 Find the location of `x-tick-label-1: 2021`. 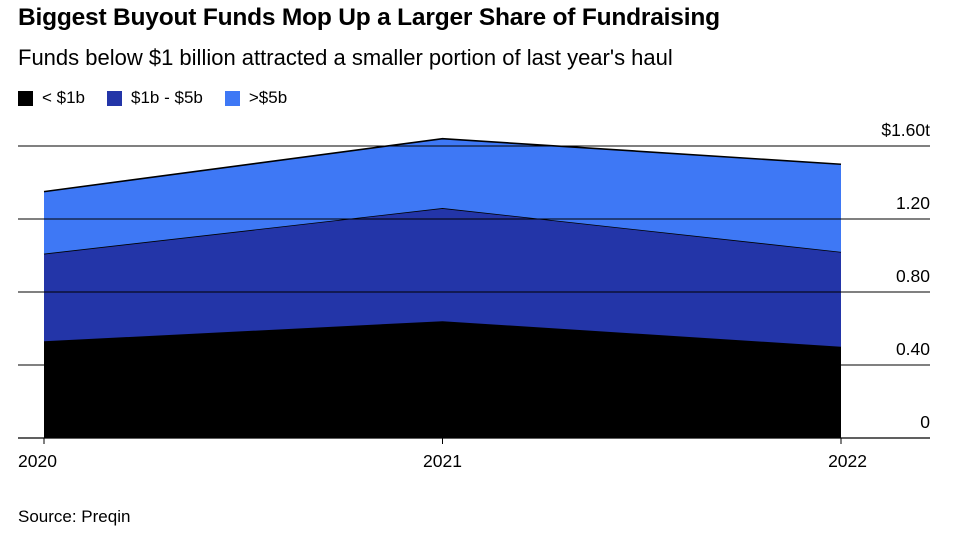

x-tick-label-1: 2021 is located at coordinates (442, 461).